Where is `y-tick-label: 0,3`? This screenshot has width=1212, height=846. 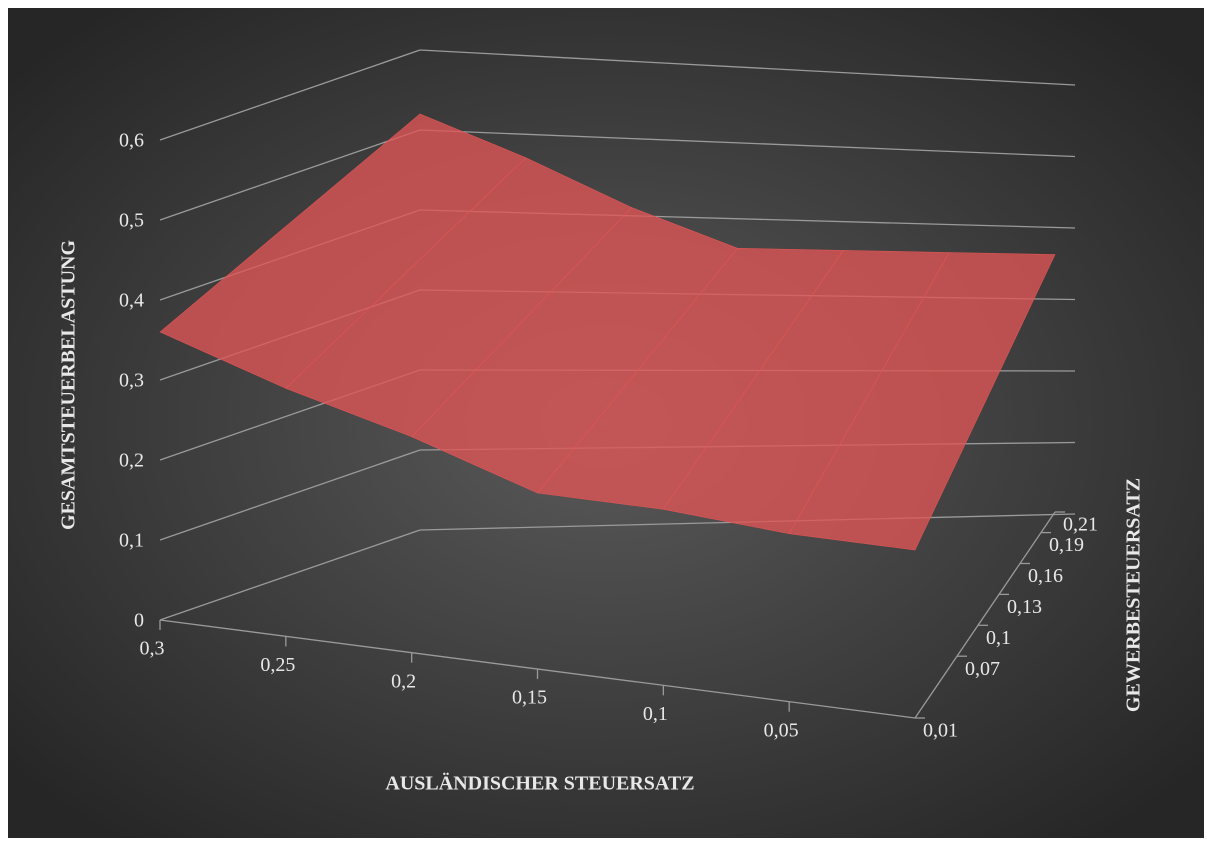
y-tick-label: 0,3 is located at coordinates (131, 381).